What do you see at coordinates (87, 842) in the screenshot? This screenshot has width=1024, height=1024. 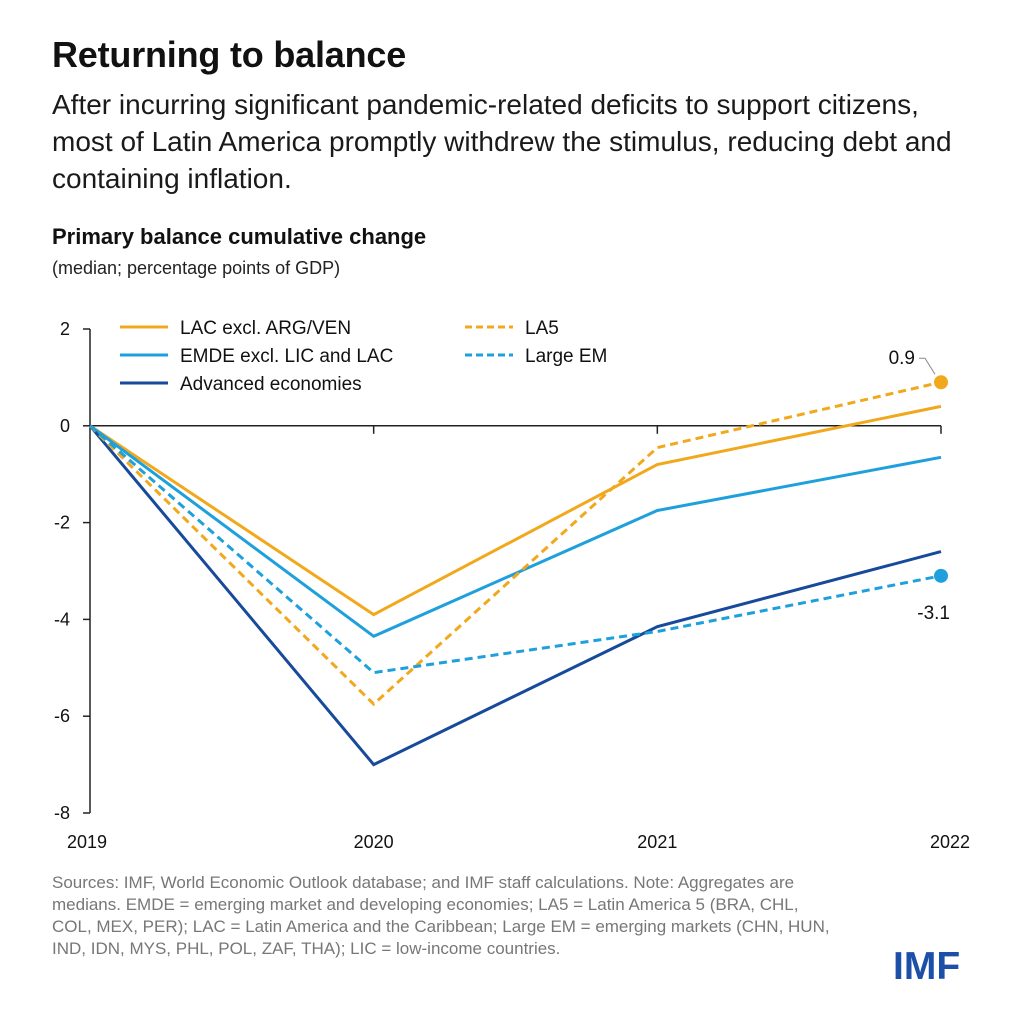 I see `x-tick-label: 2019` at bounding box center [87, 842].